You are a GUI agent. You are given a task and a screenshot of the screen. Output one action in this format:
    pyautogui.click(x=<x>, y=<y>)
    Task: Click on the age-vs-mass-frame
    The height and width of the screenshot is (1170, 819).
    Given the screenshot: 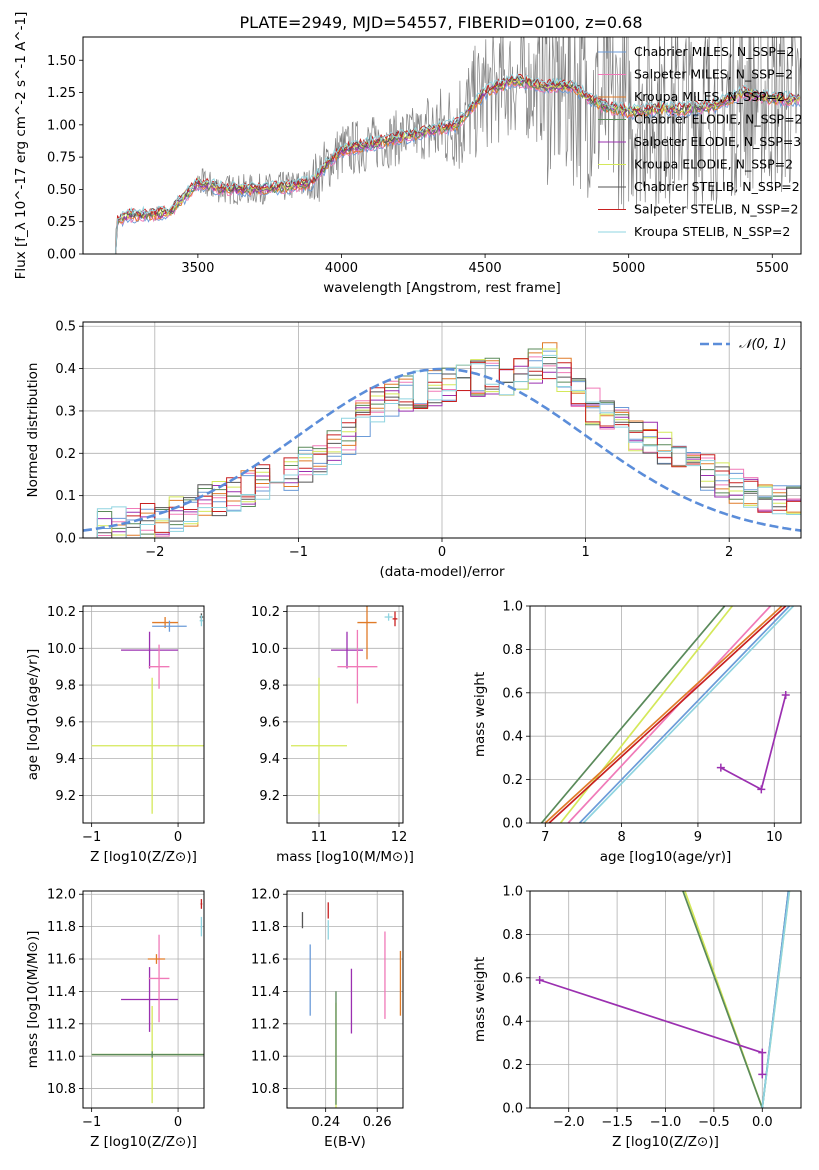 What is the action you would take?
    pyautogui.click(x=345, y=714)
    